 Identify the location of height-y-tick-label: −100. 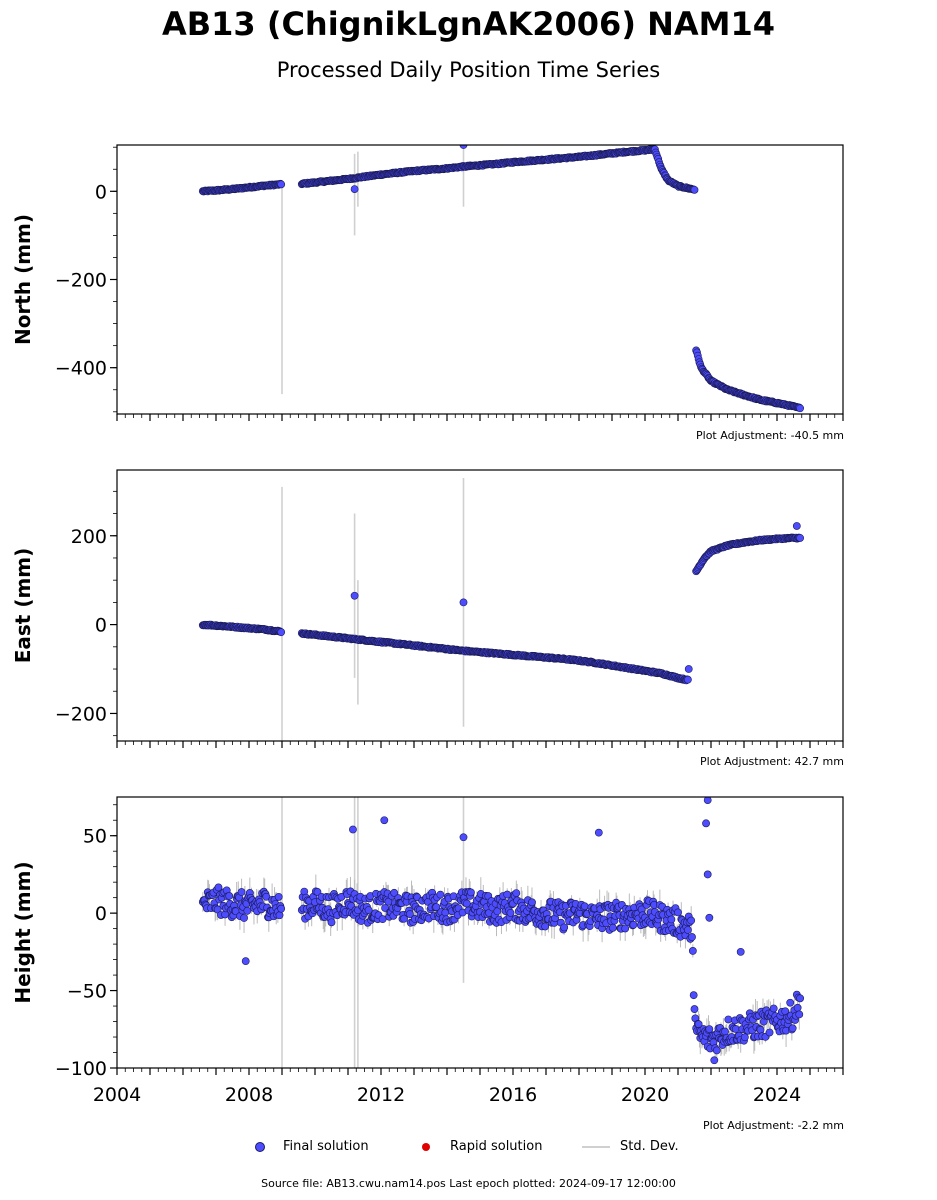
(81, 1069).